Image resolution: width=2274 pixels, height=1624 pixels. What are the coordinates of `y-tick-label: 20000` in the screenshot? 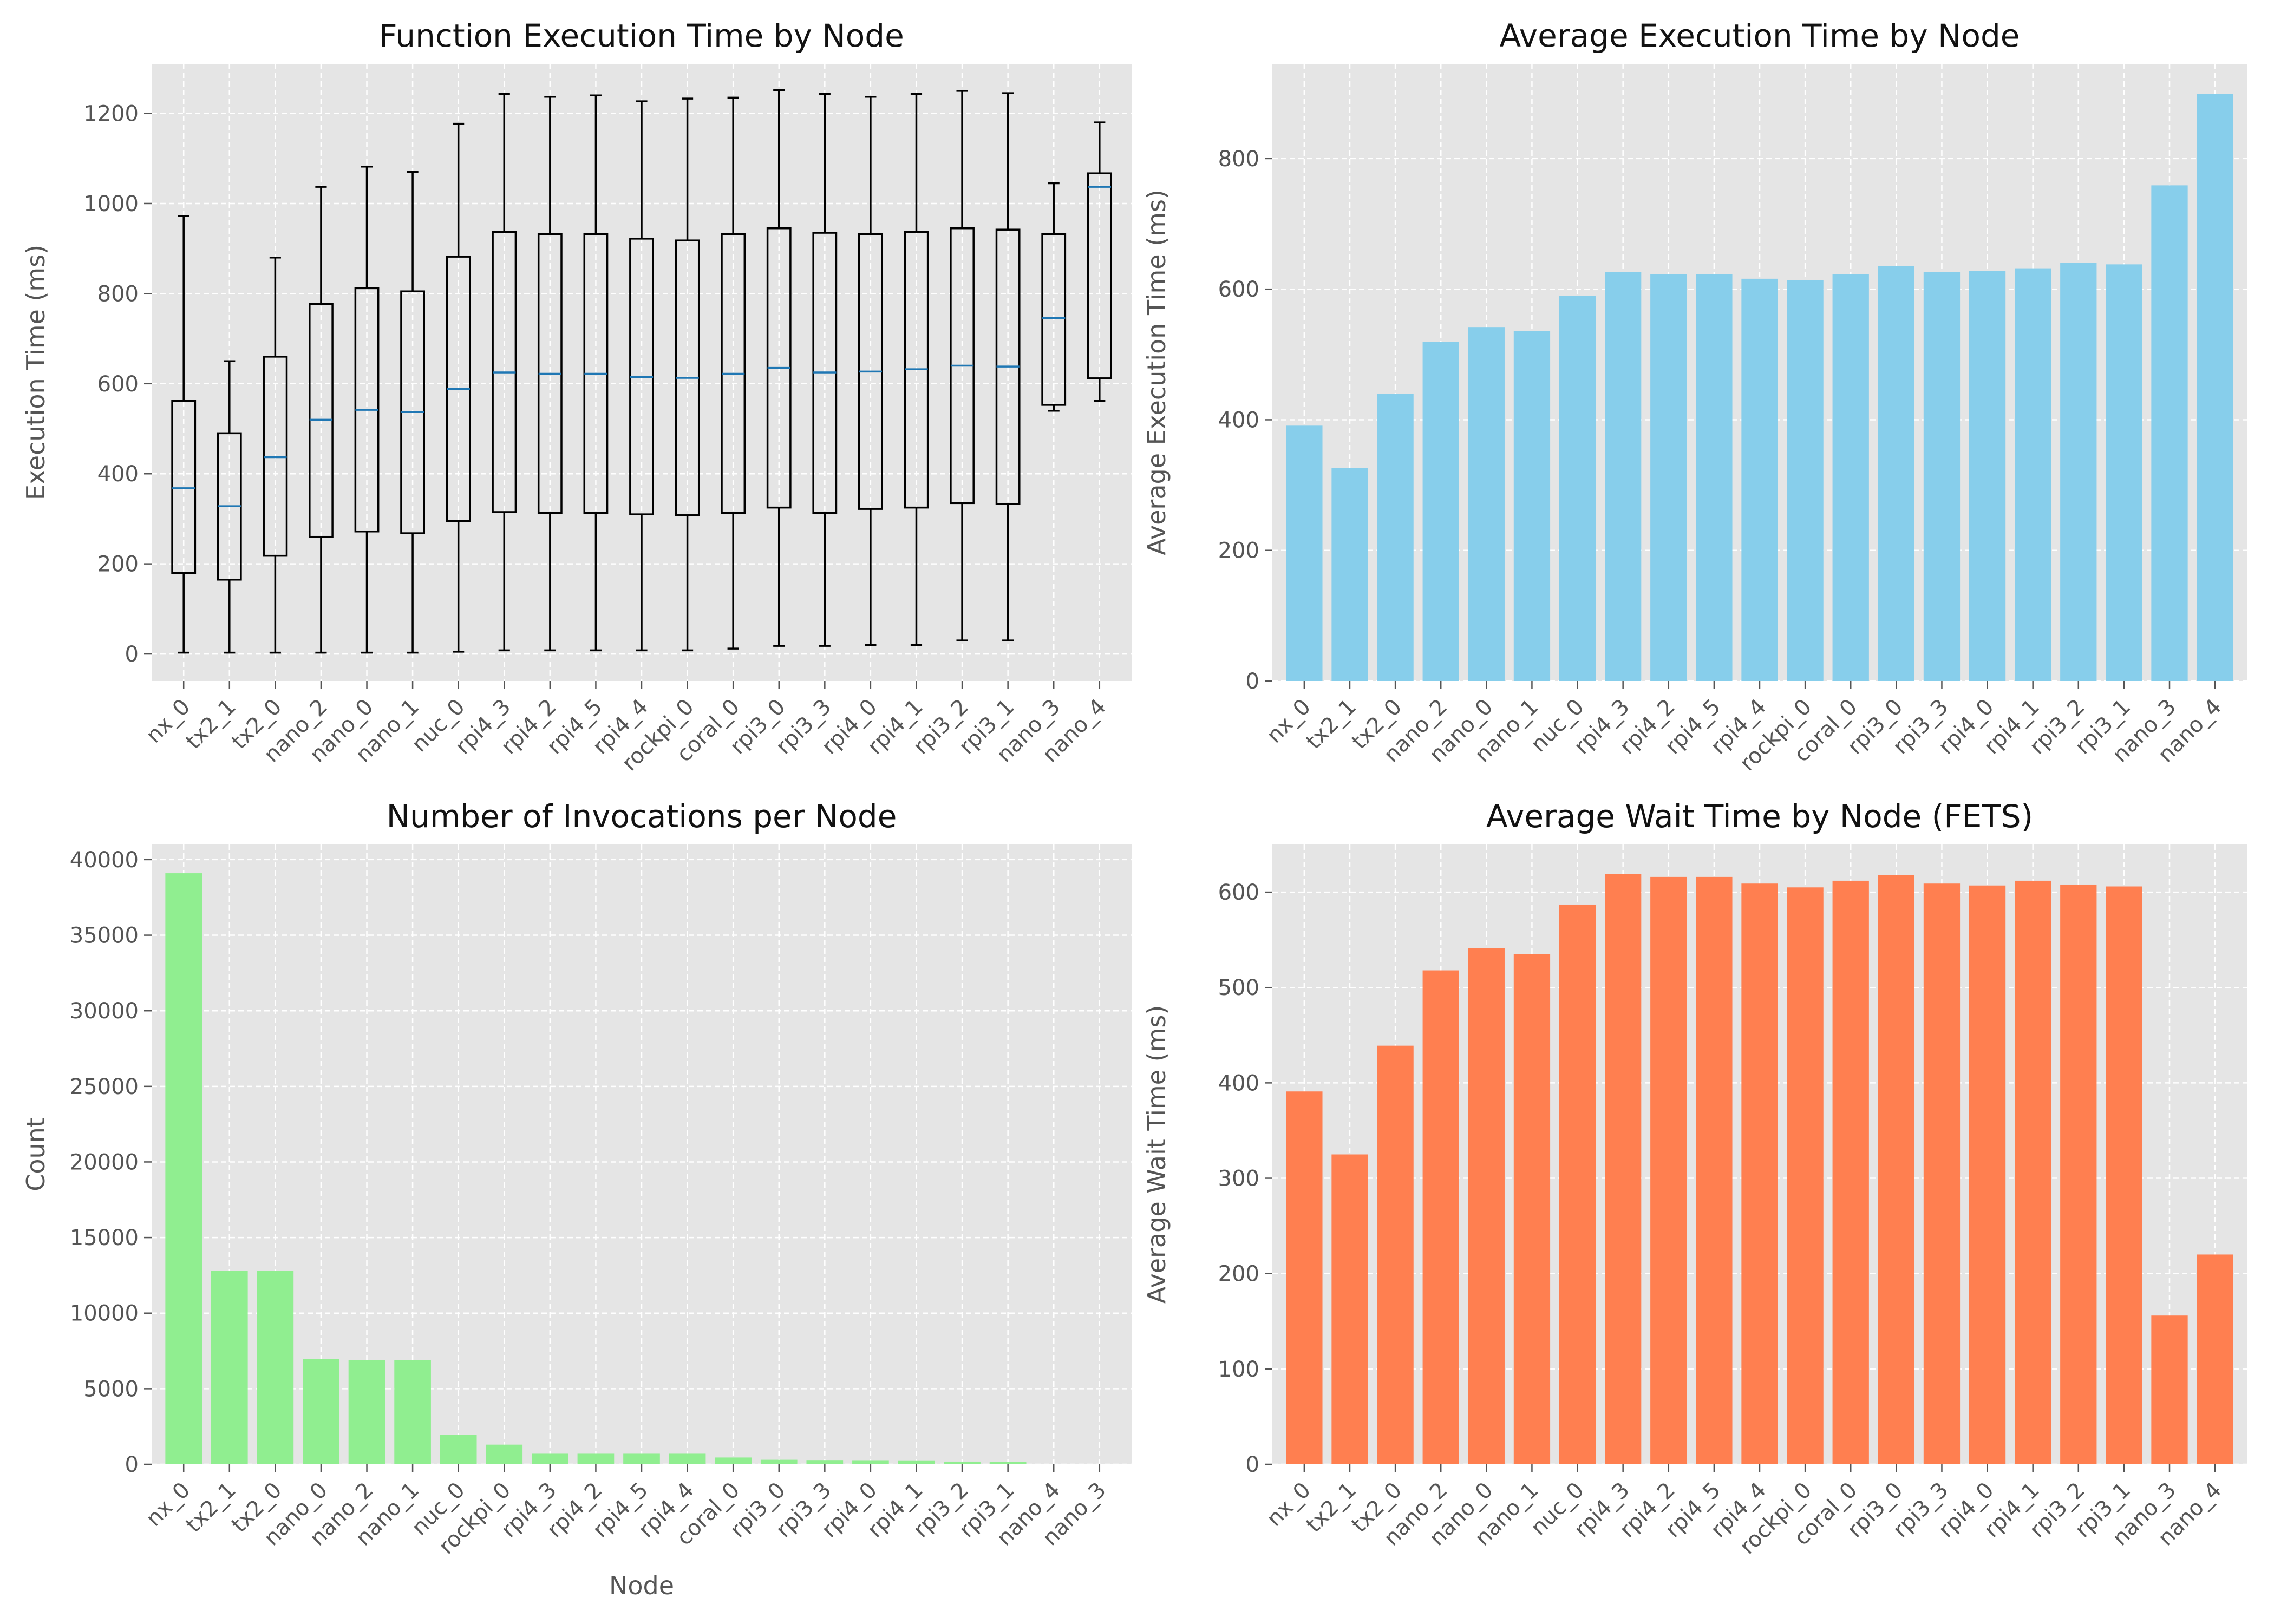 It's located at (105, 1162).